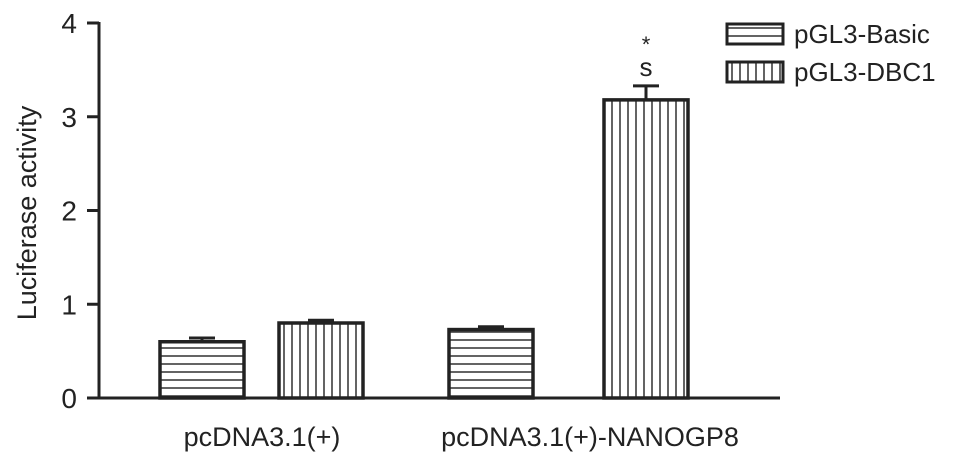 This screenshot has width=969, height=467. I want to click on x-tick-labels: pcDNA3.1(+) pcDNA3.1(+)-NANOGP8, so click(461, 437).